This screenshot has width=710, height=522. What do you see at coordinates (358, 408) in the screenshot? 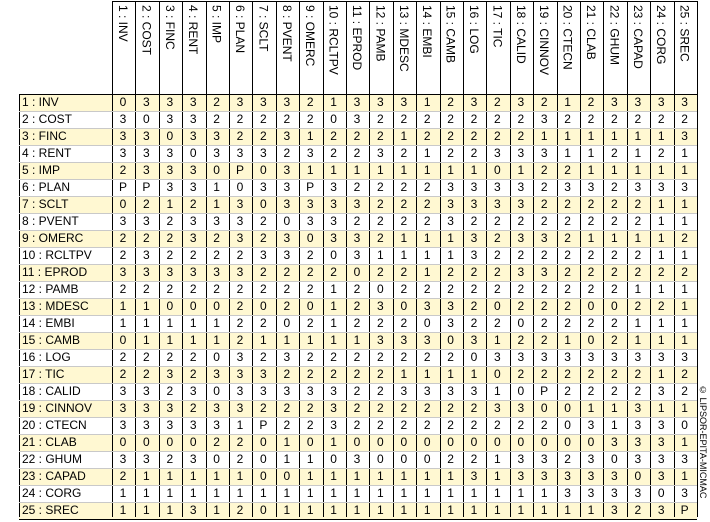
I see `table-row: 19 : CINNOV 3 3 3 2 3 3 2 2 2 3 2 2 2 2 2 2 3 3 0 0 1 1 3 1 1` at bounding box center [358, 408].